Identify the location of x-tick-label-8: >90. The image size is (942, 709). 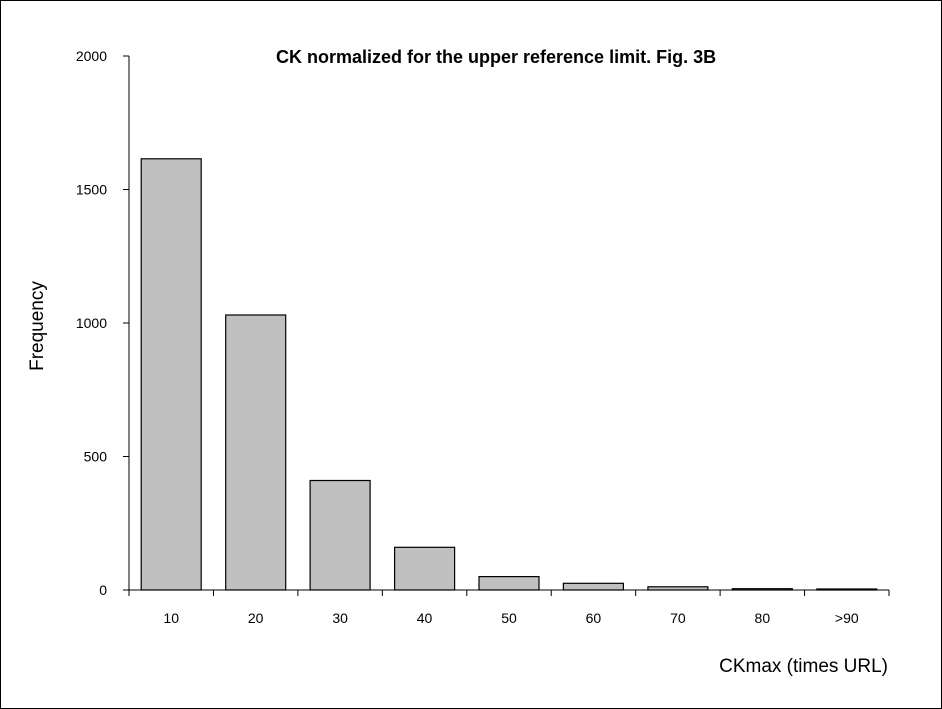
(847, 618).